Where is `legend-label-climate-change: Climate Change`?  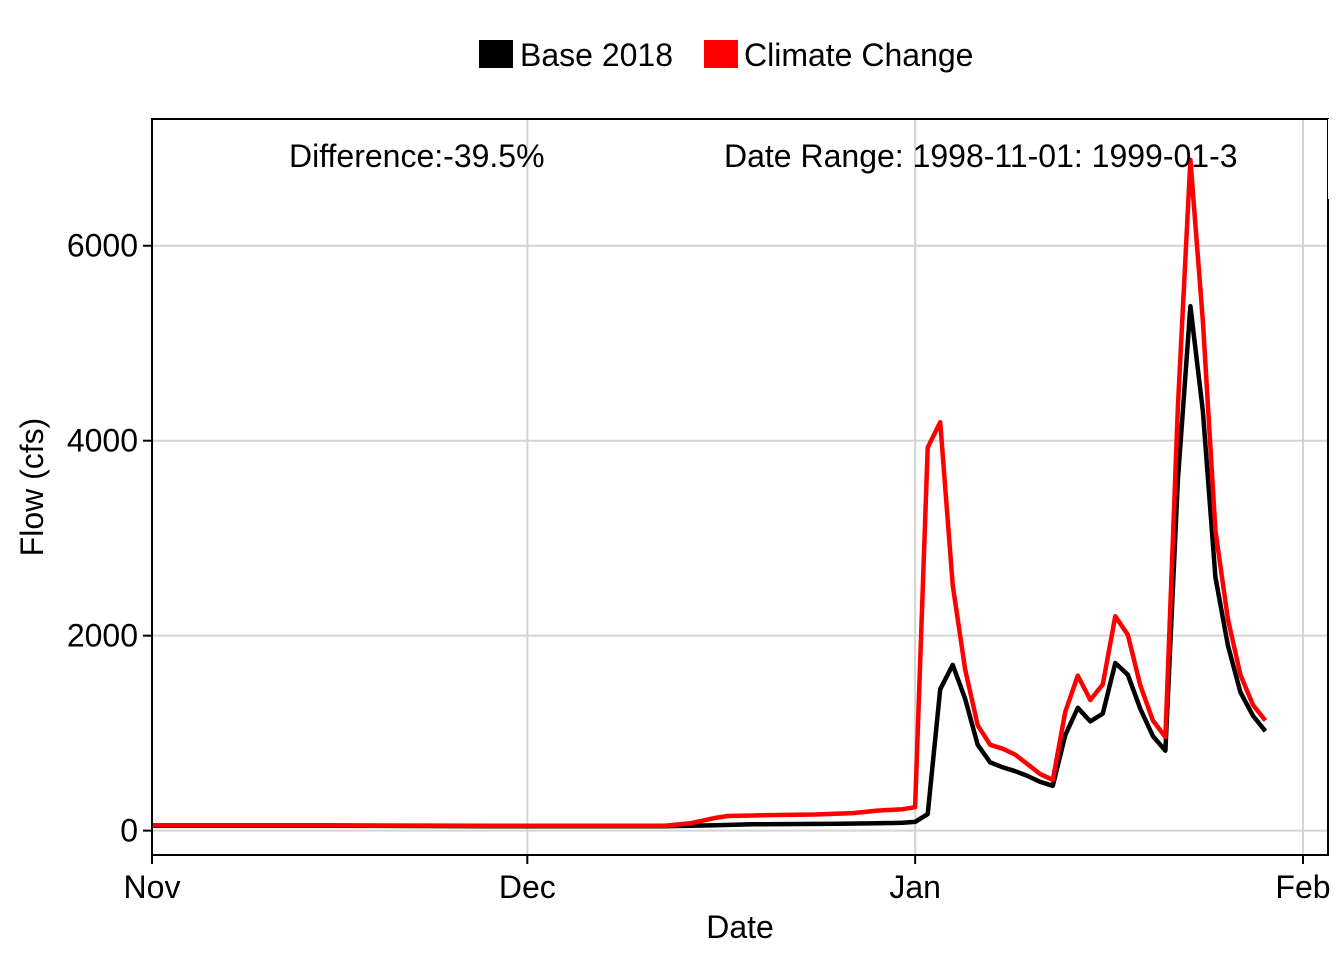
legend-label-climate-change: Climate Change is located at coordinates (858, 55).